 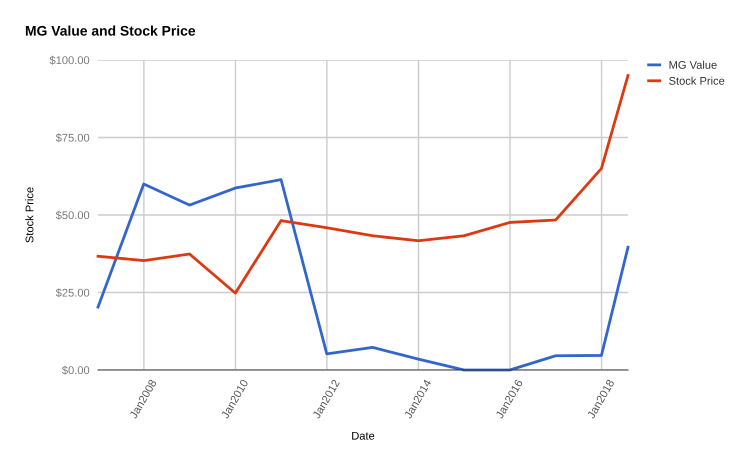 What do you see at coordinates (693, 64) in the screenshot?
I see `legend-label: MG Value` at bounding box center [693, 64].